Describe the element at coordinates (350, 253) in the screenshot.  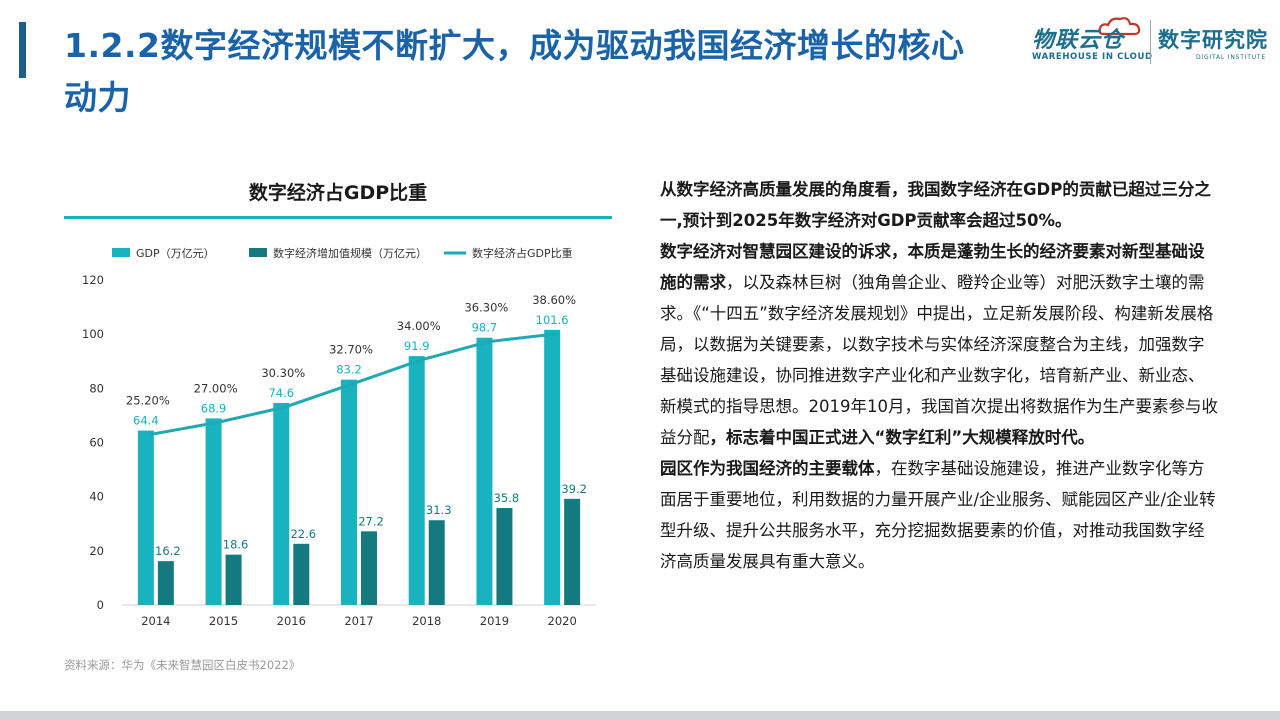
I see `legend-label-1: 数字经济增加值规模（万亿元）` at that location.